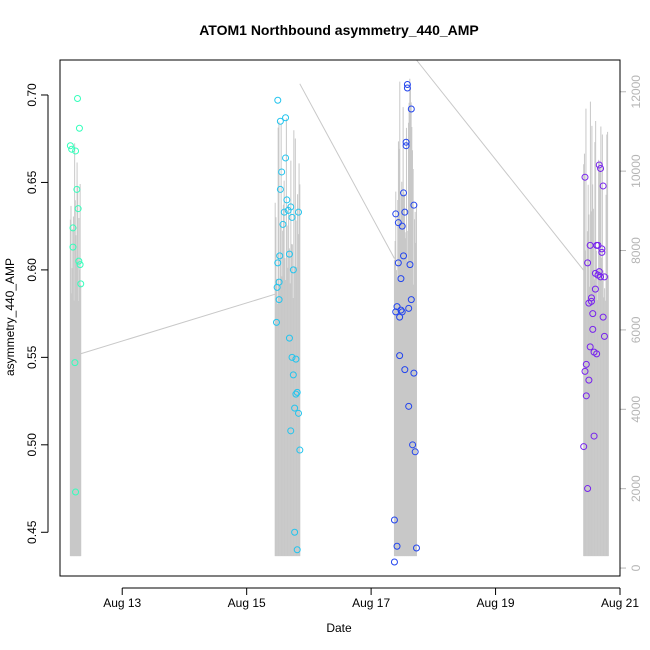 The height and width of the screenshot is (650, 650). I want to click on y-tick-label: 0.50, so click(32, 445).